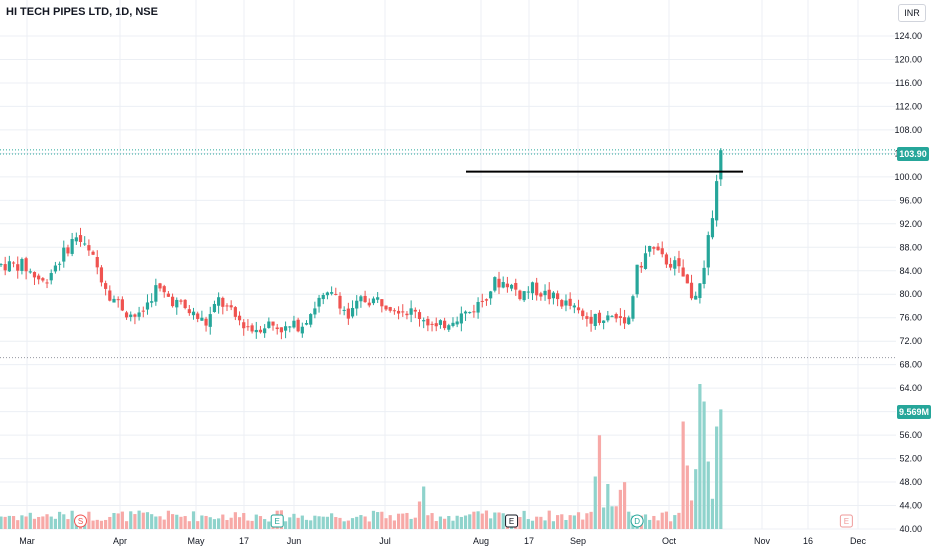 This screenshot has height=550, width=932. Describe the element at coordinates (481, 541) in the screenshot. I see `time-tick-label: Aug` at that location.